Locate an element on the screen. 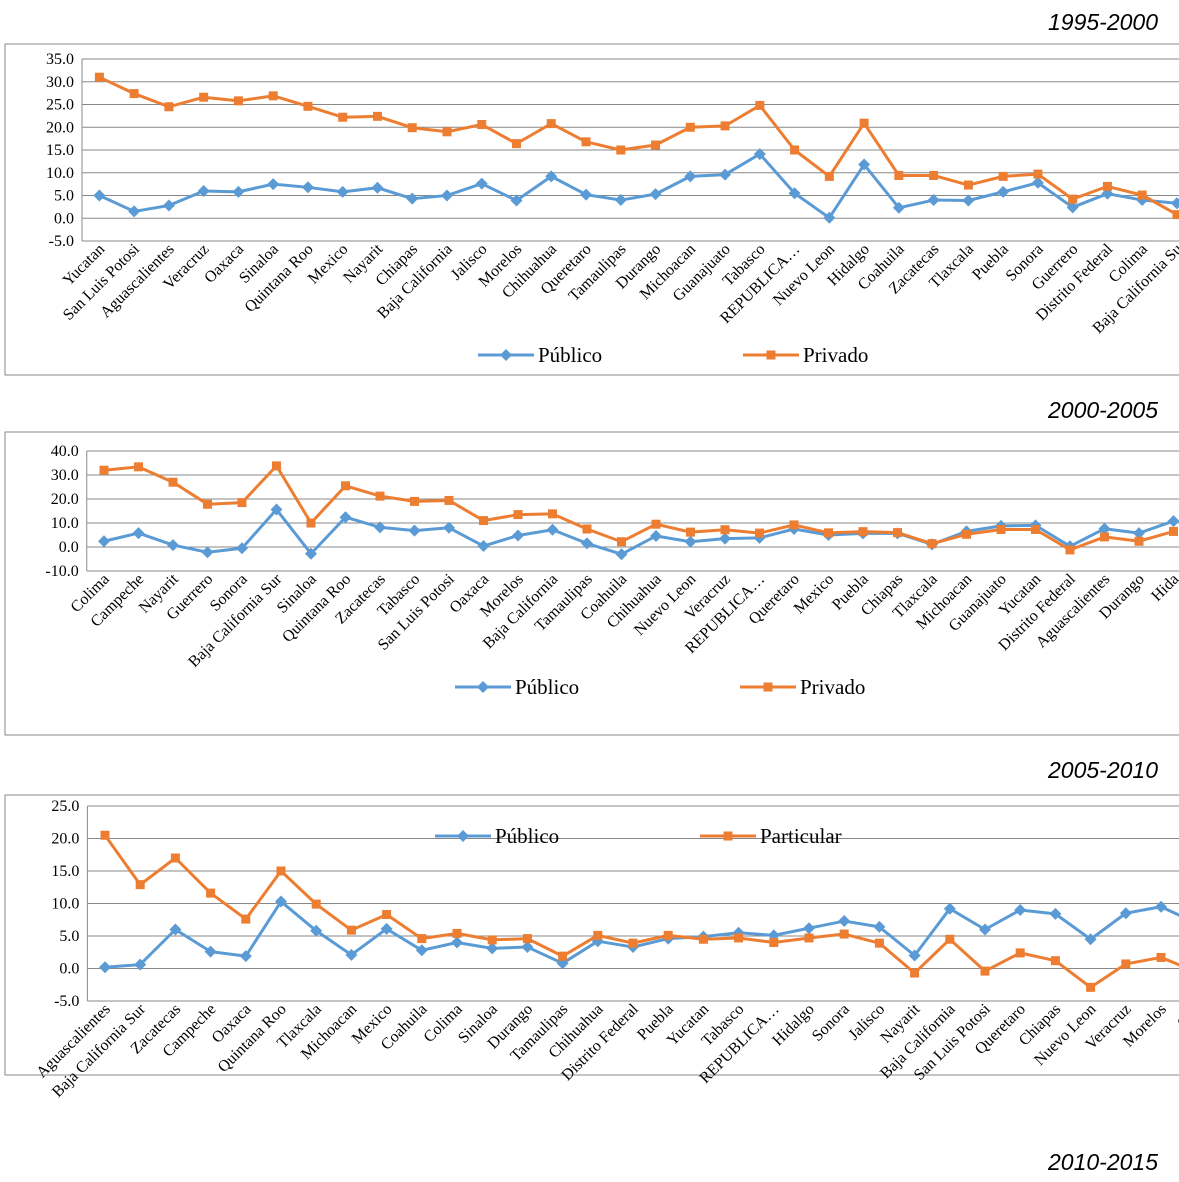 The image size is (1179, 1182). legend-label: Privado is located at coordinates (832, 687).